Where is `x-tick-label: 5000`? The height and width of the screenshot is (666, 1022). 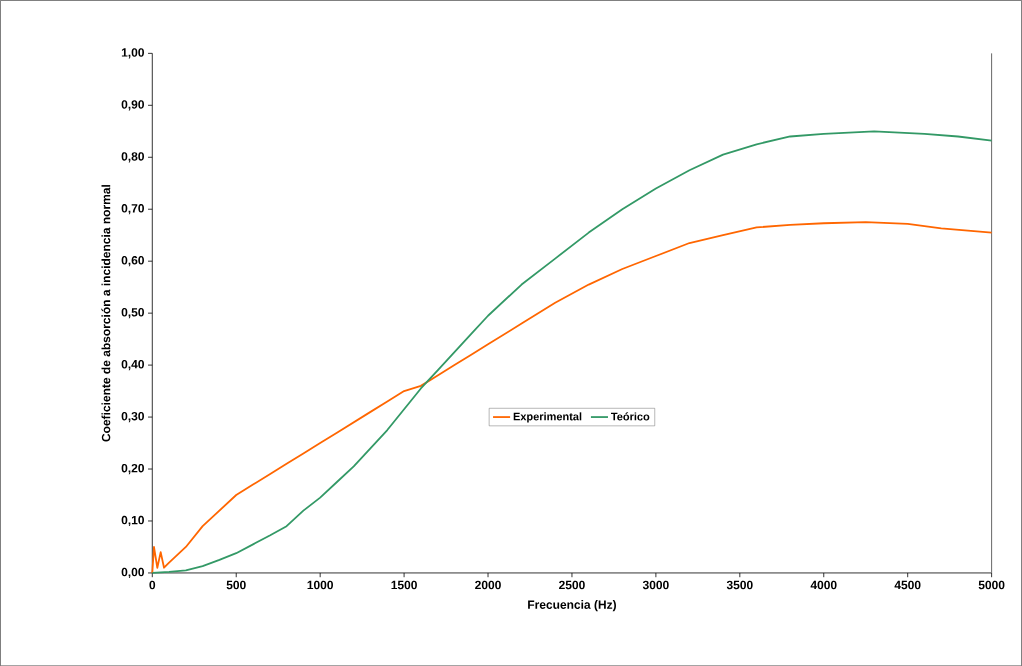 x-tick-label: 5000 is located at coordinates (991, 585).